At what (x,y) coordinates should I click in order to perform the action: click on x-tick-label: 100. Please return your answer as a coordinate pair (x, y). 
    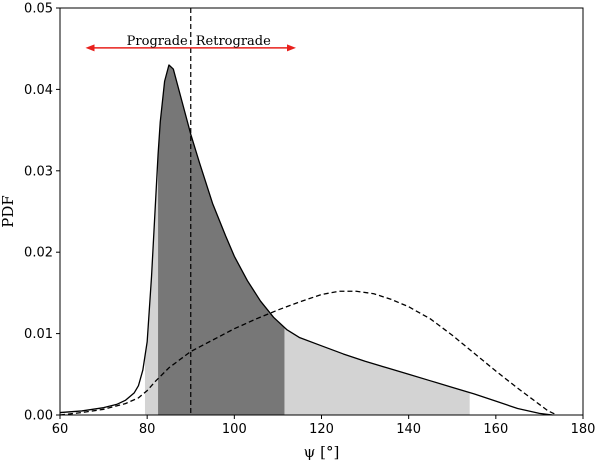
    Looking at the image, I should click on (234, 429).